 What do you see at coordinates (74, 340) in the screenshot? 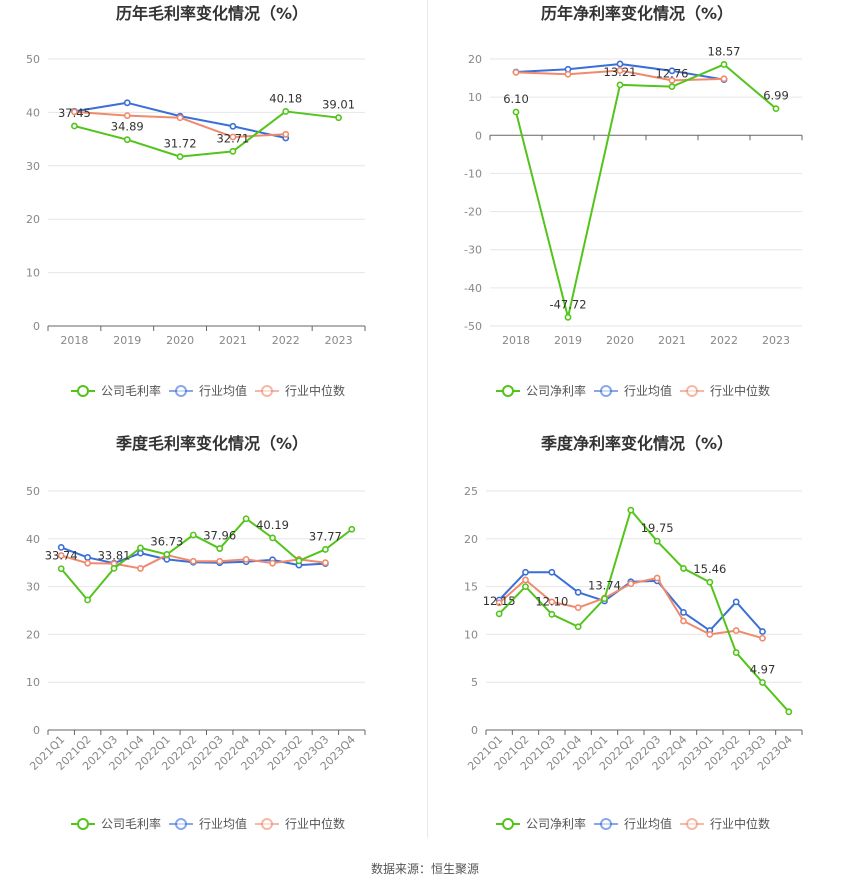
I see `x-tick-label: 2018` at bounding box center [74, 340].